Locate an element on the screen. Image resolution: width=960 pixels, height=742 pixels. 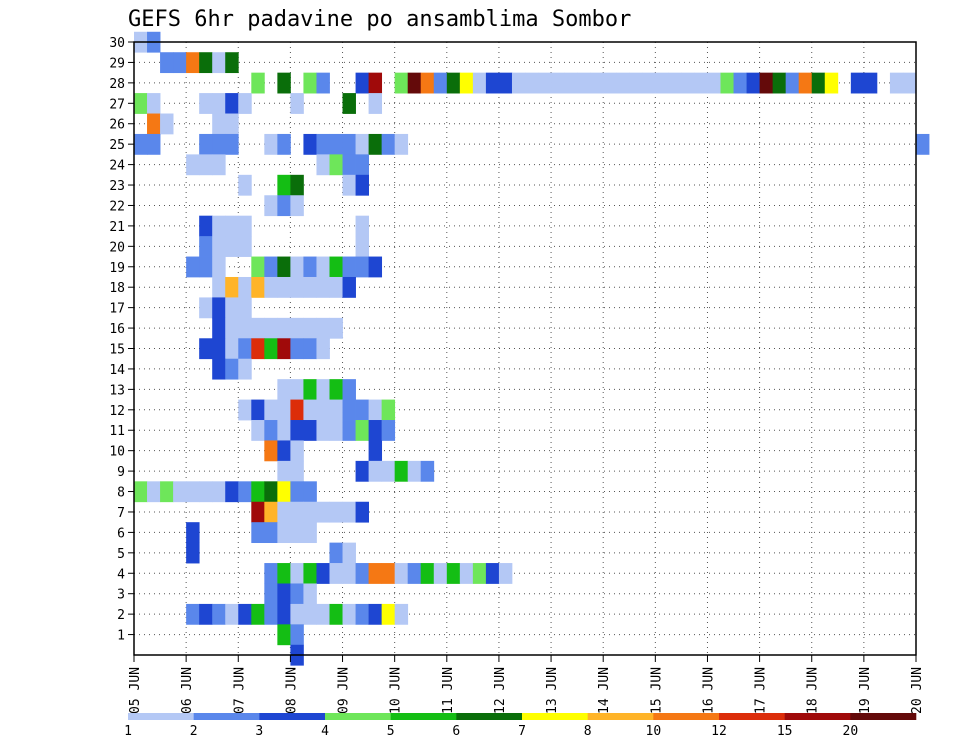
x-tick-label: 05 JUN is located at coordinates (135, 690).